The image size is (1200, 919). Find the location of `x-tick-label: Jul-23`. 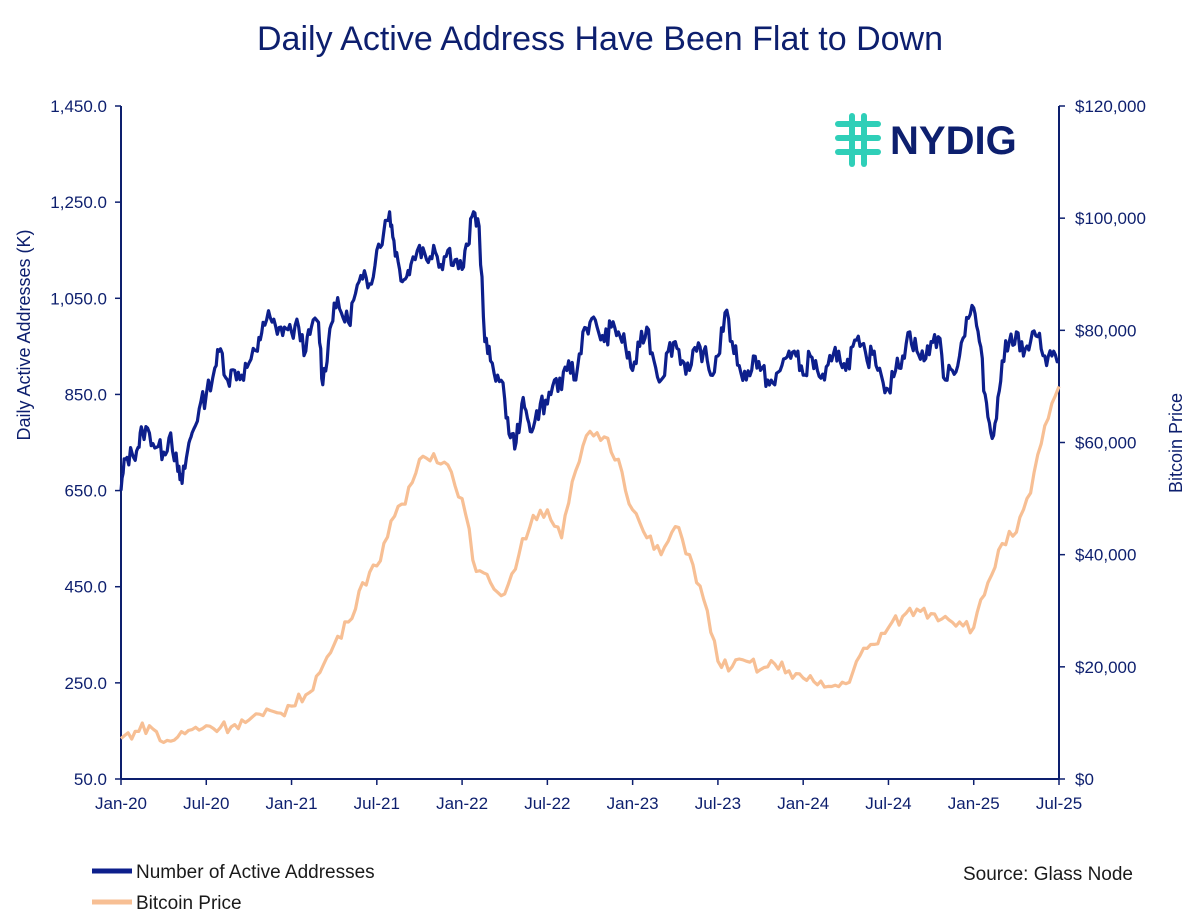

x-tick-label: Jul-23 is located at coordinates (718, 803).